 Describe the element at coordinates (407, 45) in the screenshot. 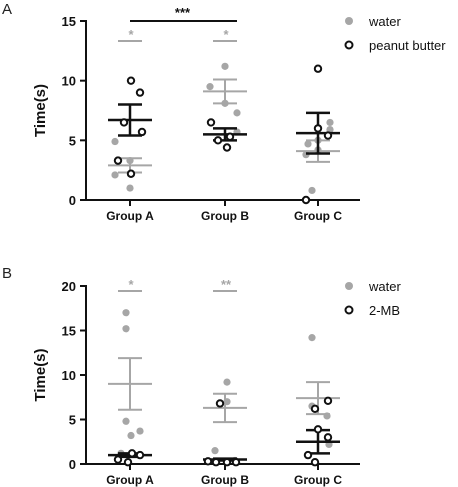

I see `legend-label: peanut butter` at that location.